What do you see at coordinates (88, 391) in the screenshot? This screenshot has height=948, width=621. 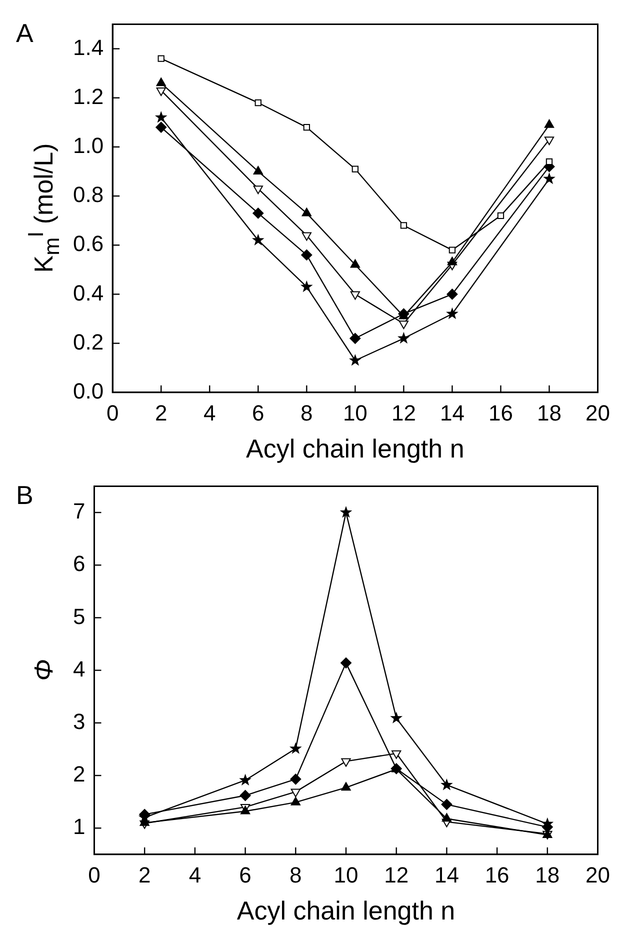 I see `y-tick-label: 0.0` at bounding box center [88, 391].